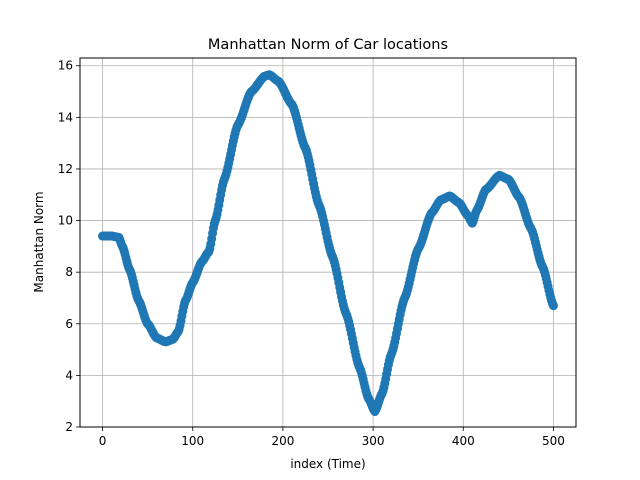  What do you see at coordinates (328, 45) in the screenshot?
I see `chart-title: Manhattan Norm of Car locations` at bounding box center [328, 45].